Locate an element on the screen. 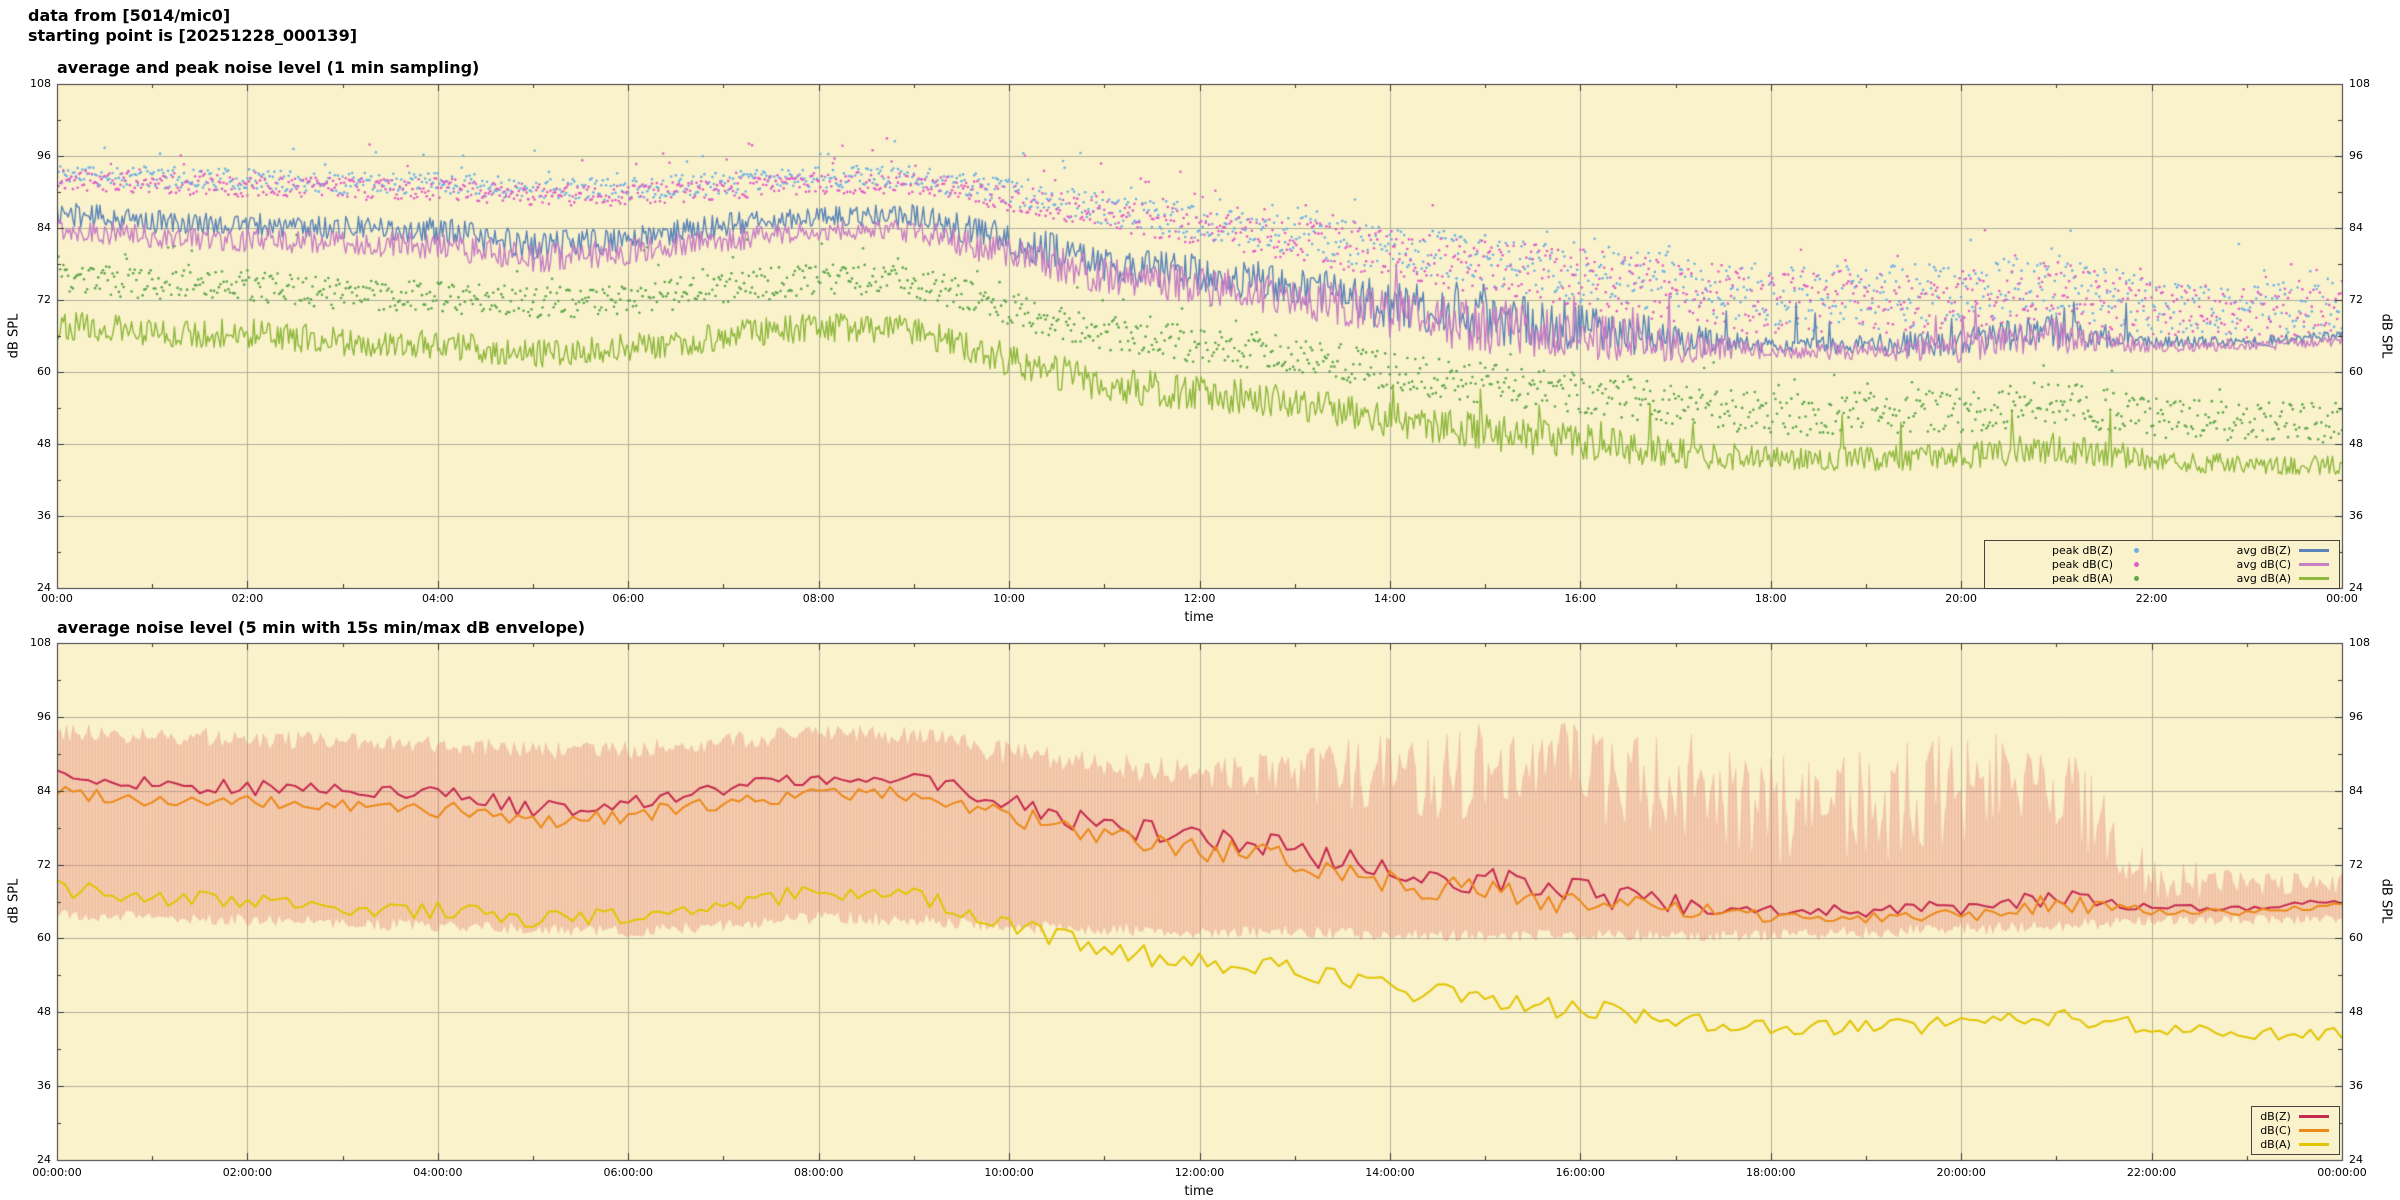 The image size is (2400, 1200). legend-entry: avg dB(A) is located at coordinates (2251, 578).